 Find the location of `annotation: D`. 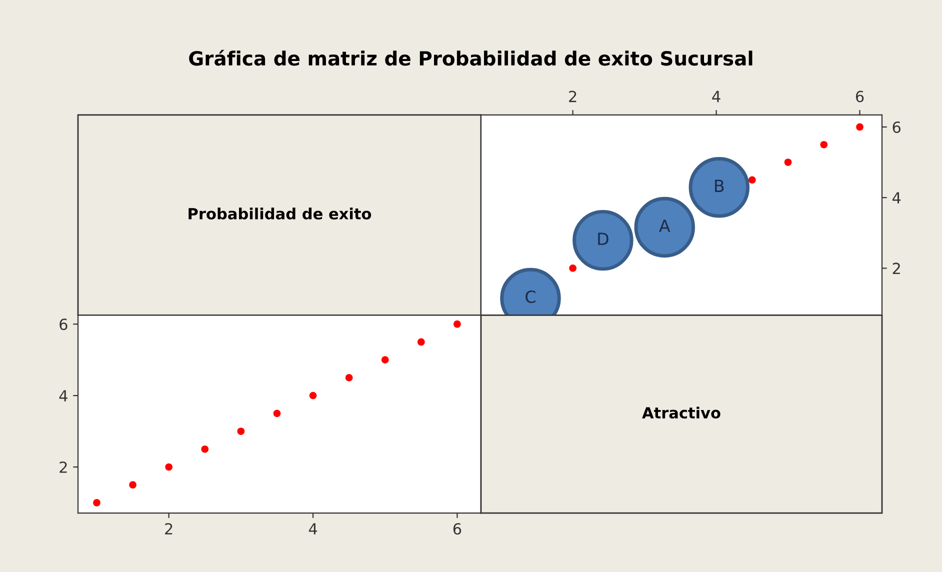

annotation: D is located at coordinates (603, 238).